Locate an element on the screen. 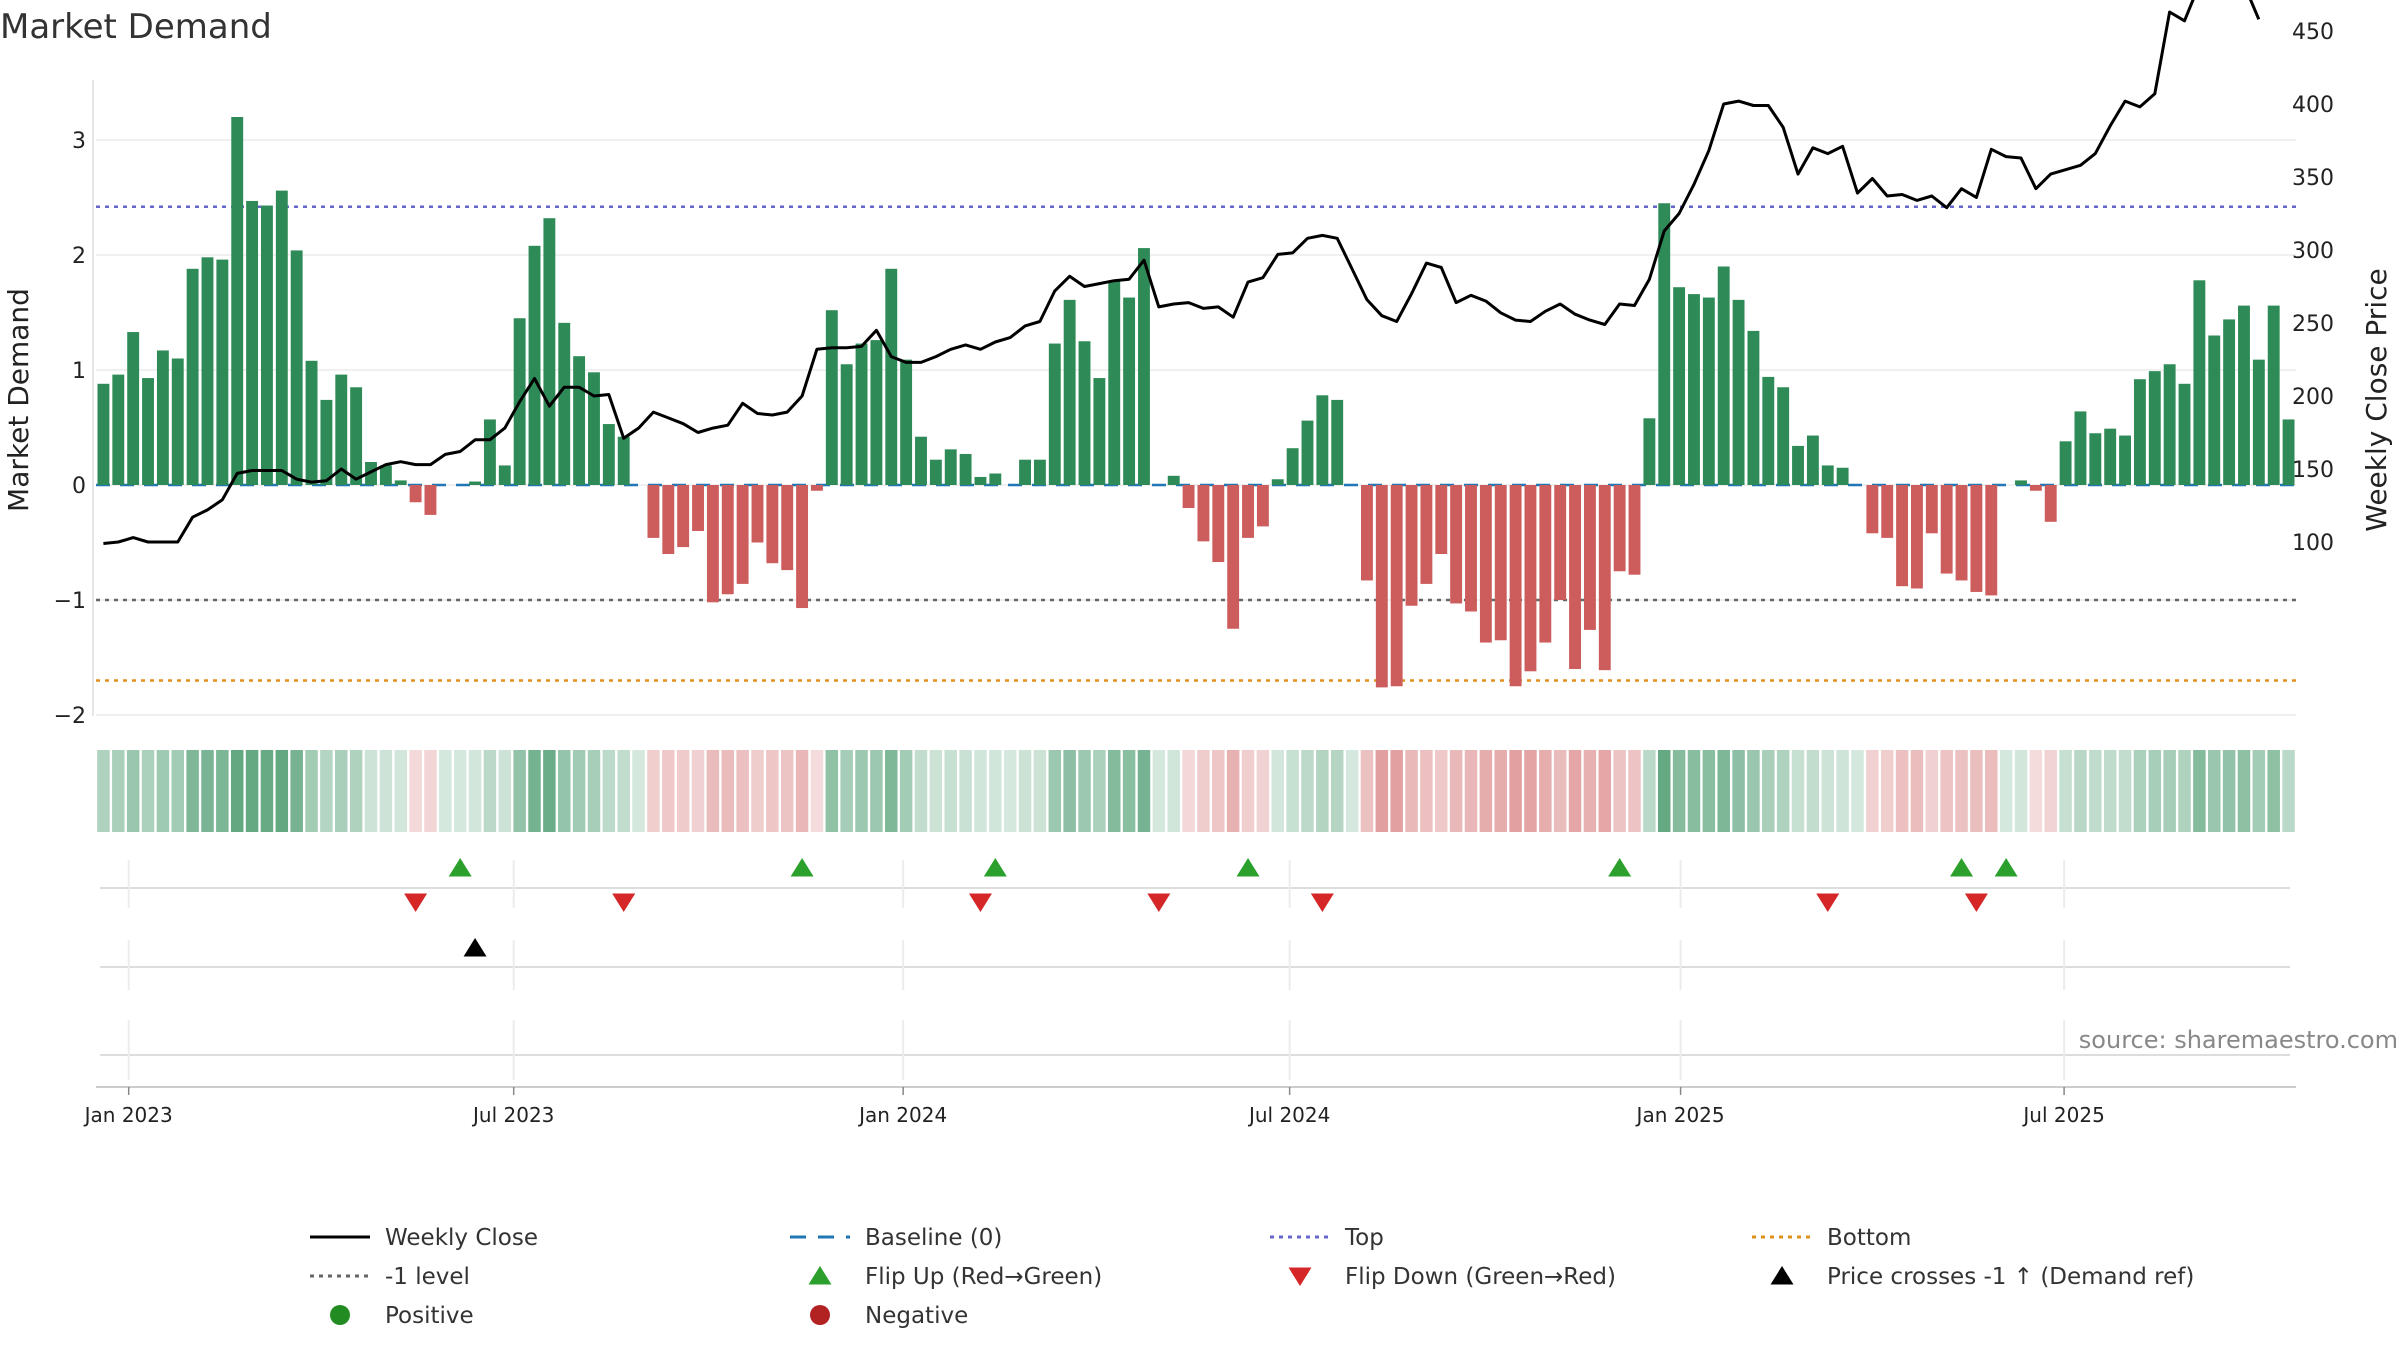 This screenshot has height=1350, width=2400. y-tick-right: 200 is located at coordinates (2313, 397).